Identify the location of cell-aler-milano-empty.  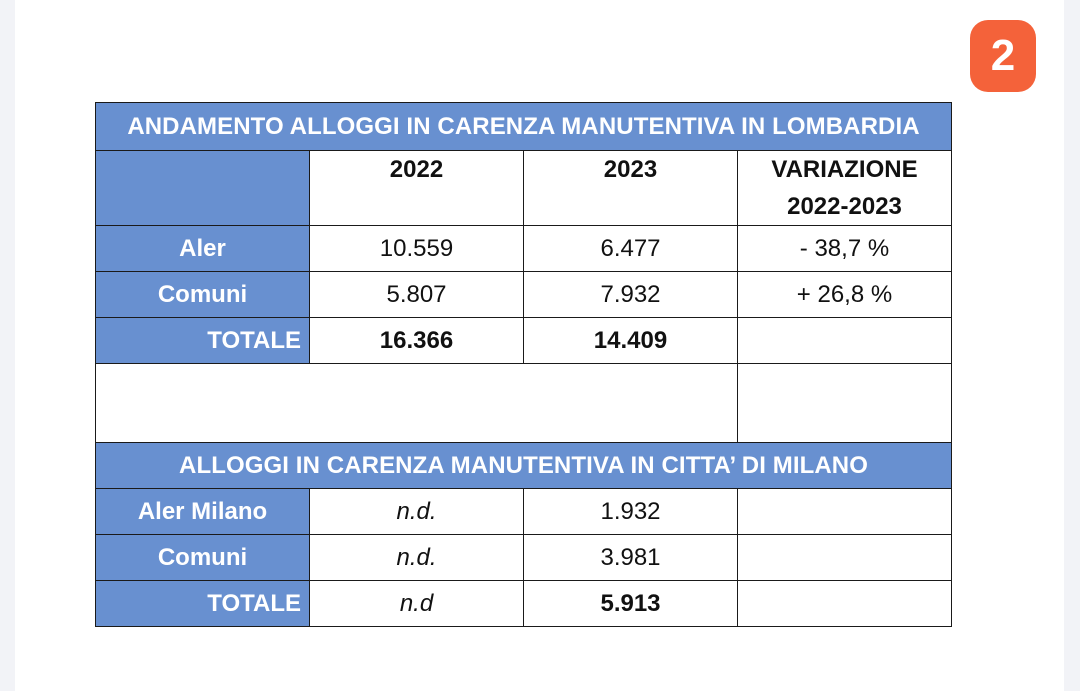
(844, 511).